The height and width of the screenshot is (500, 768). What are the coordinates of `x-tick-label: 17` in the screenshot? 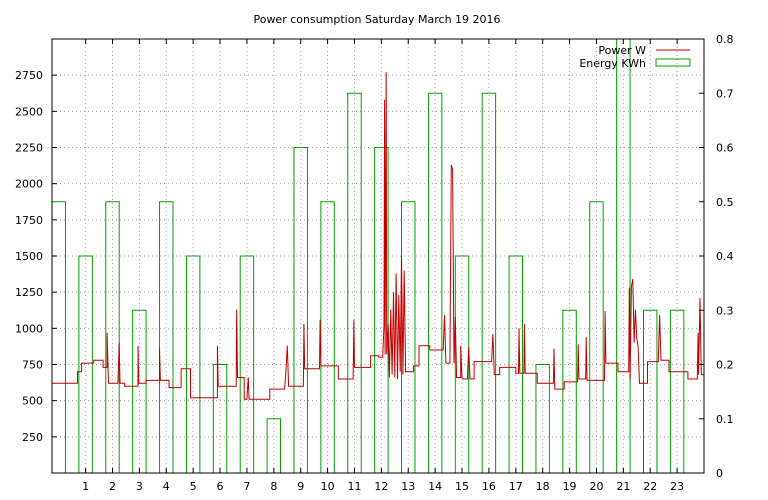 It's located at (516, 486).